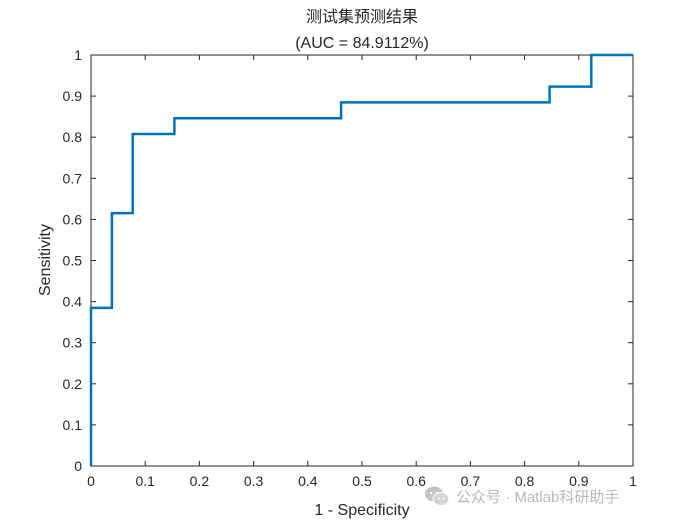  I want to click on x-tick-label: 0.4, so click(308, 481).